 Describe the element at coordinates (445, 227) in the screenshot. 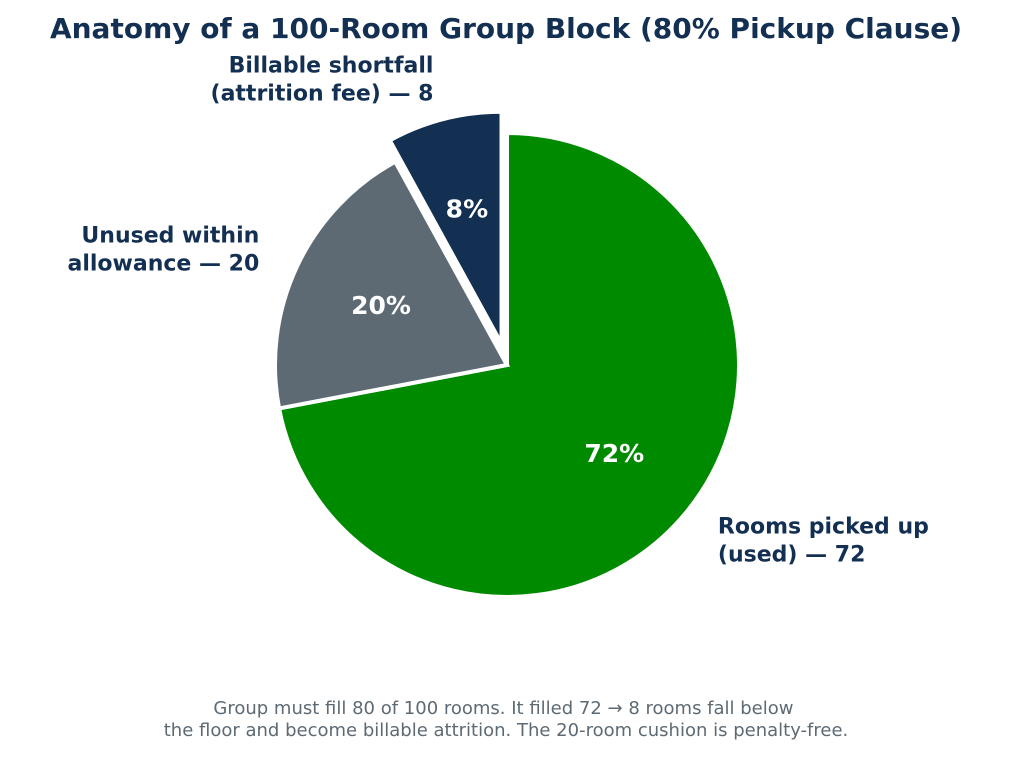

I see `pie-slice-billable-shortfall` at that location.